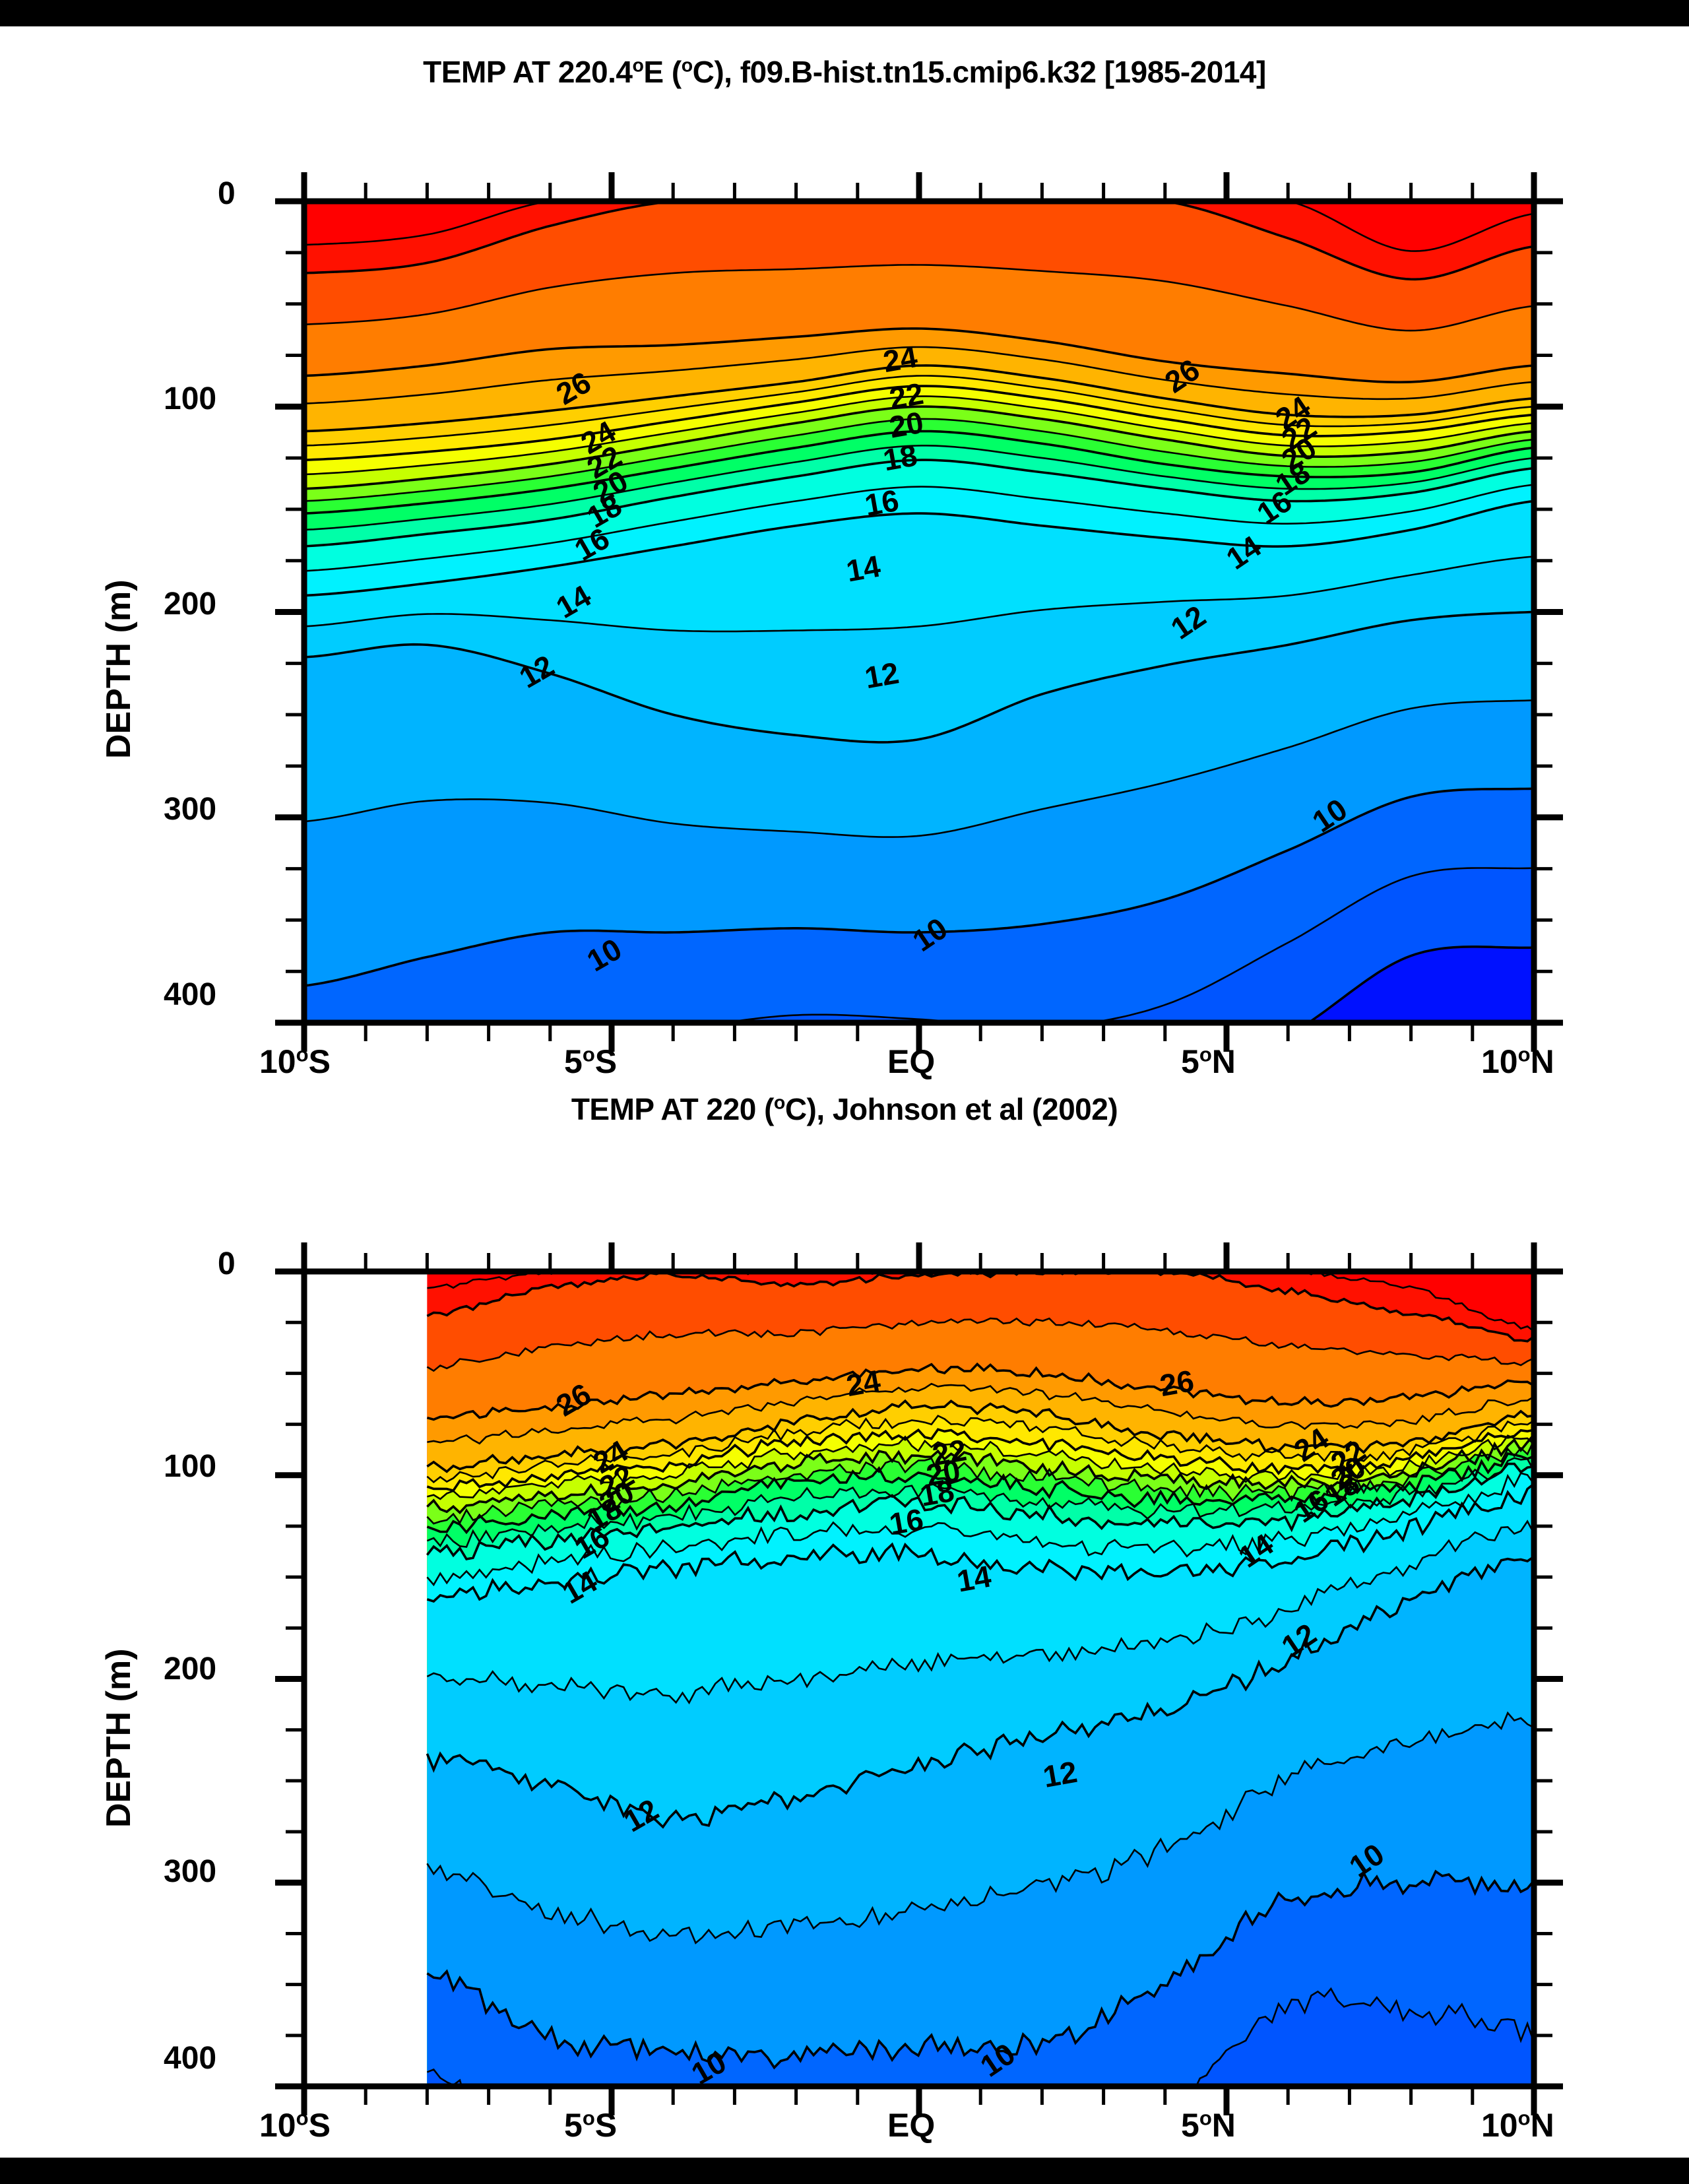  I want to click on y-tick-0-observations: 0, so click(227, 1263).